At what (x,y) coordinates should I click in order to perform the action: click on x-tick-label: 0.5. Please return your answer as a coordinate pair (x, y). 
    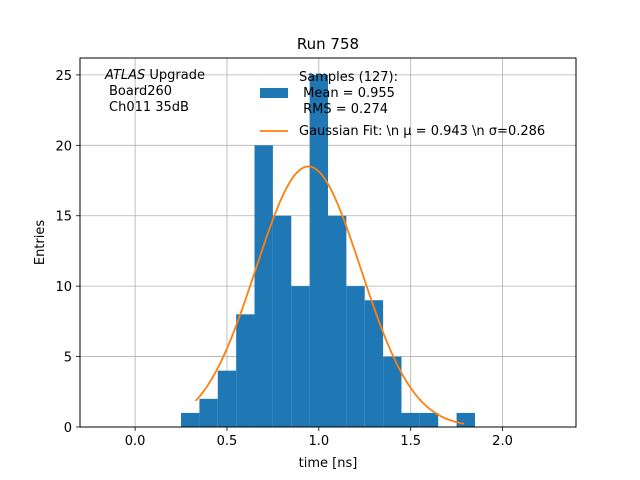
    Looking at the image, I should click on (227, 441).